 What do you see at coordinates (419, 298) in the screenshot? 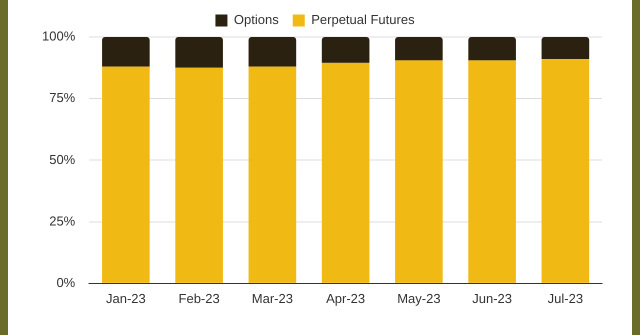
I see `x-tick-label: May-23` at bounding box center [419, 298].